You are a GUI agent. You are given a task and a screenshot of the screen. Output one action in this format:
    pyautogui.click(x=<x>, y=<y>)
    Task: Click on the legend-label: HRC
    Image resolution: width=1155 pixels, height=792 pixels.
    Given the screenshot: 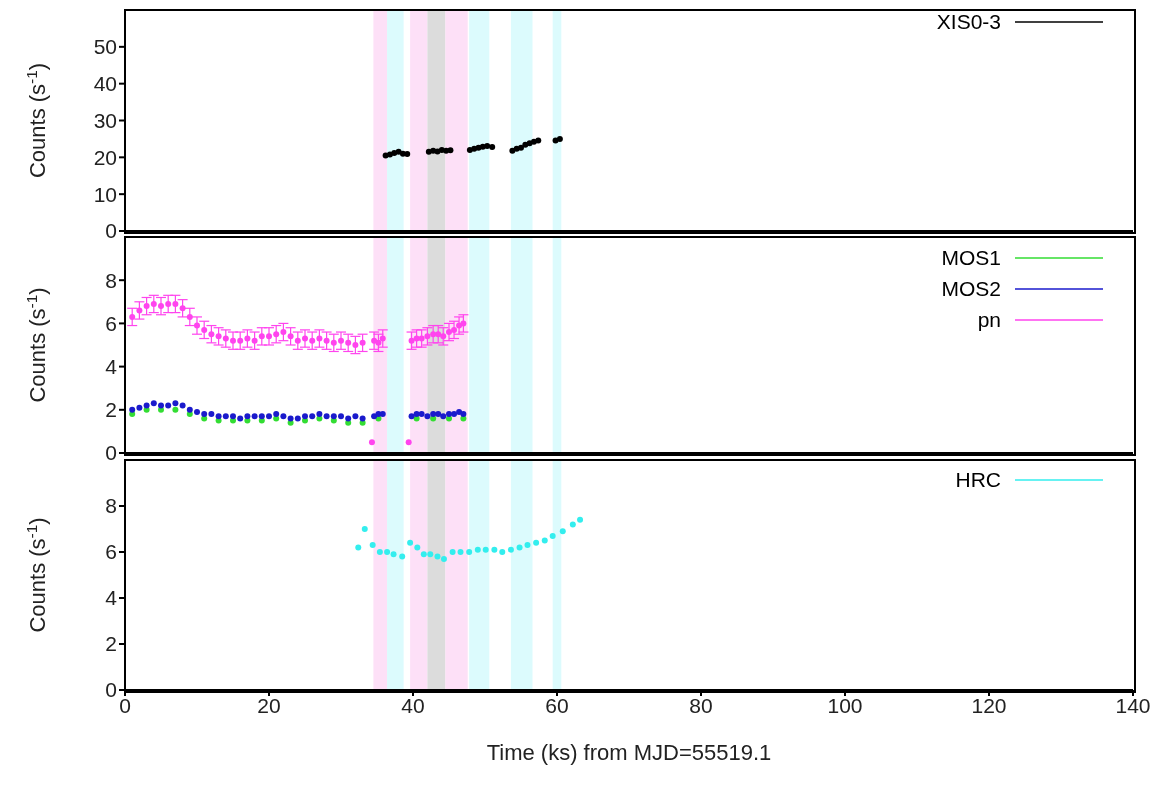 What is the action you would take?
    pyautogui.click(x=978, y=479)
    